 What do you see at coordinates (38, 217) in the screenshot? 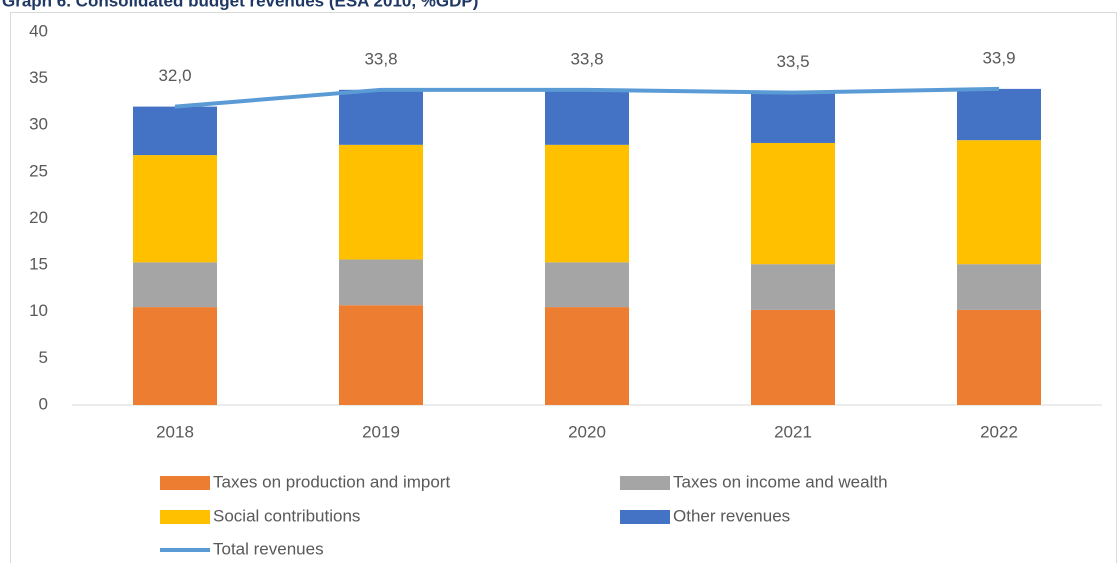
I see `y-tick-label: 20` at bounding box center [38, 217].